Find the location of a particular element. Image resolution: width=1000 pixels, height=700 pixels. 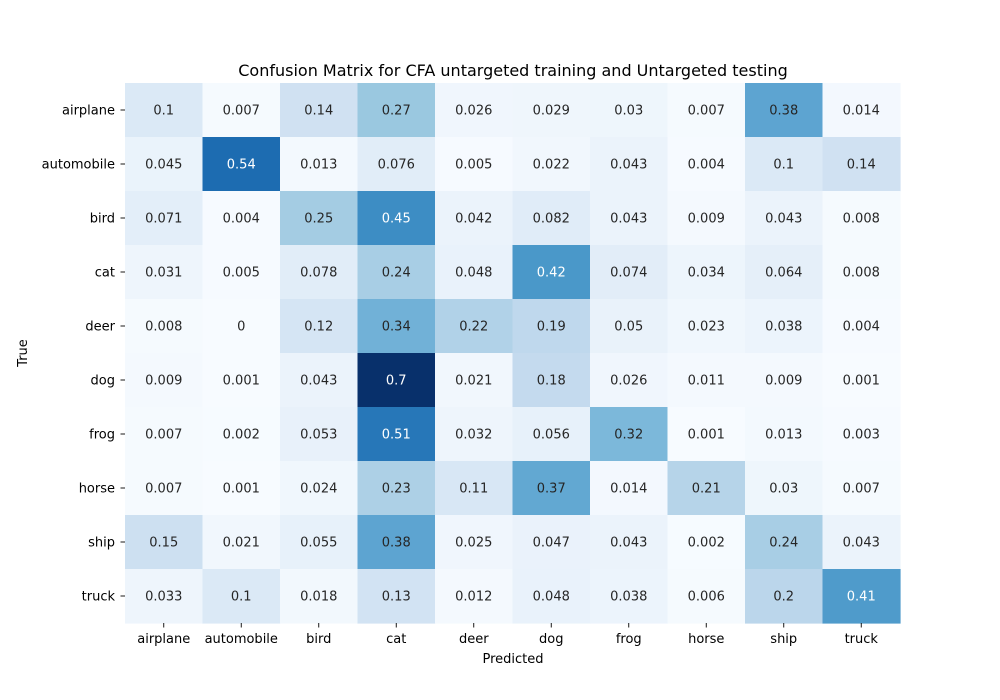

cell-value-label: 0.7 is located at coordinates (396, 381).